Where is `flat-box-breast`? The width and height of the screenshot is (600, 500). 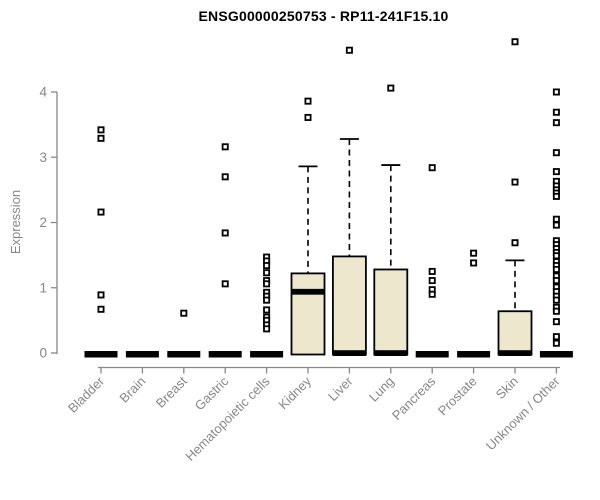
flat-box-breast is located at coordinates (184, 354).